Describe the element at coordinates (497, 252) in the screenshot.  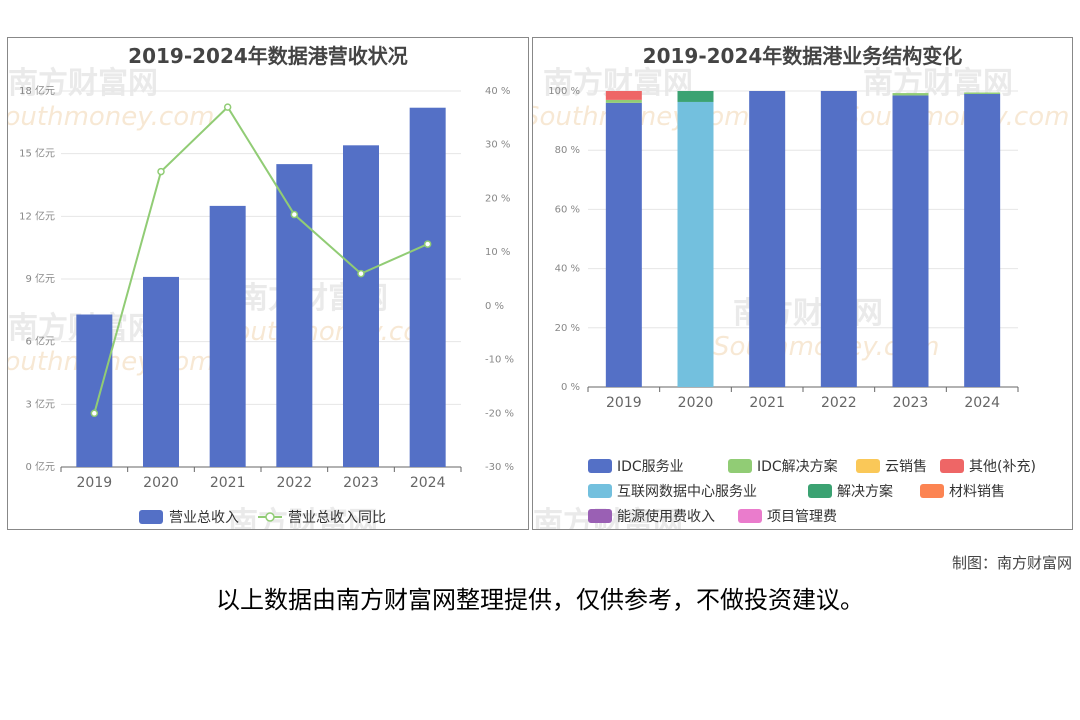
I see `y-right-tick-label: 10 %` at that location.